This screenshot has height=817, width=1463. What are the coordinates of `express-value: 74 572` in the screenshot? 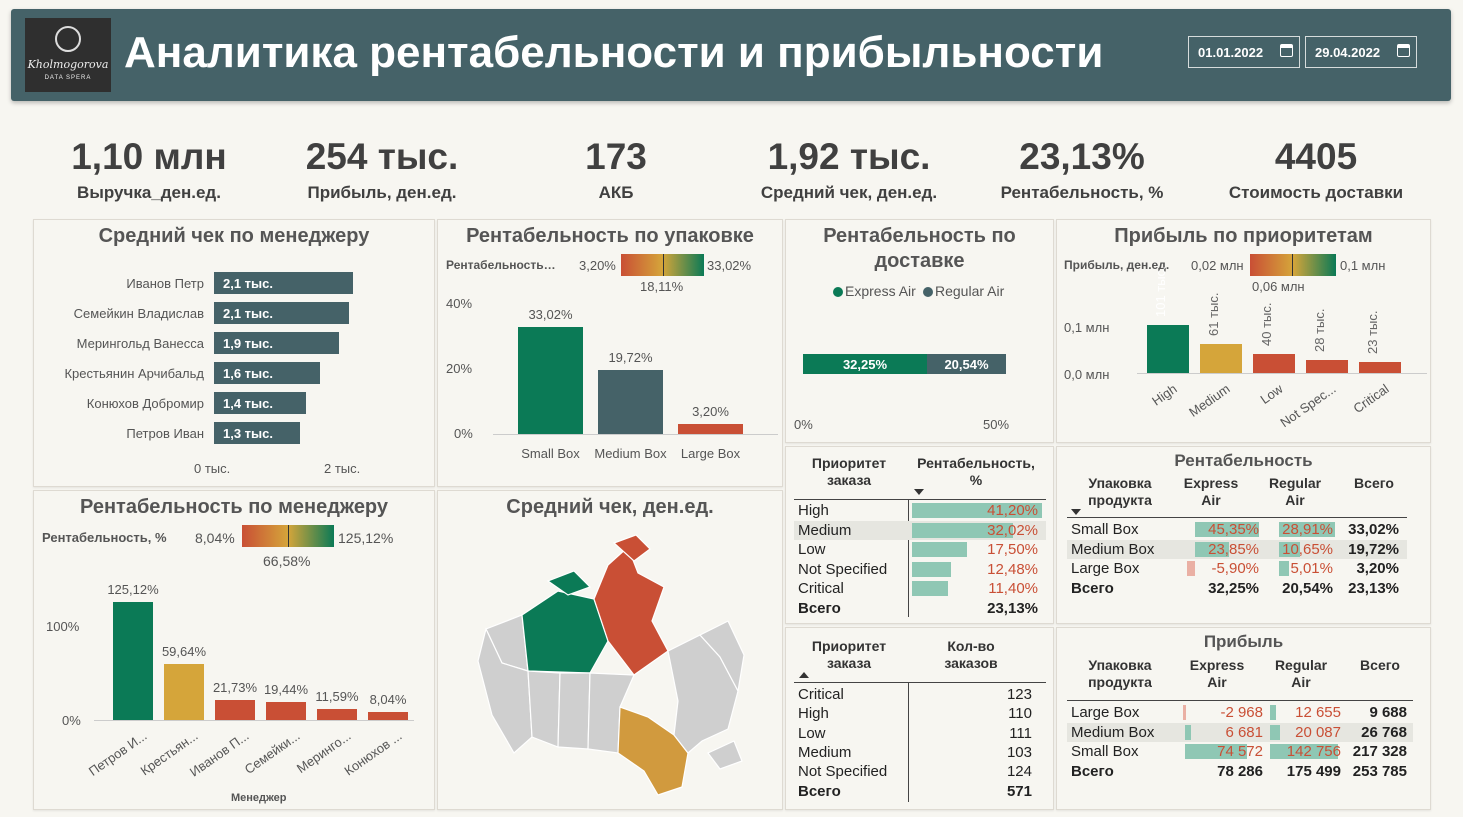 It's located at (1240, 751).